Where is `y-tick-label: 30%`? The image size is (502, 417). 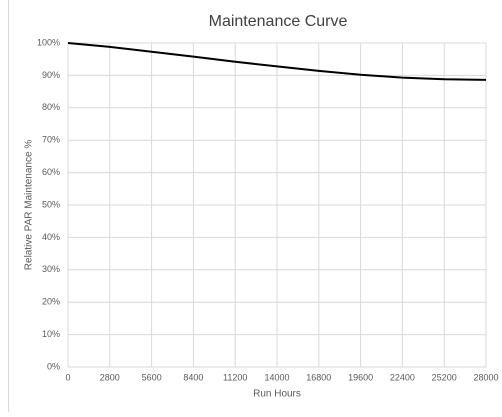
y-tick-label: 30% is located at coordinates (51, 269).